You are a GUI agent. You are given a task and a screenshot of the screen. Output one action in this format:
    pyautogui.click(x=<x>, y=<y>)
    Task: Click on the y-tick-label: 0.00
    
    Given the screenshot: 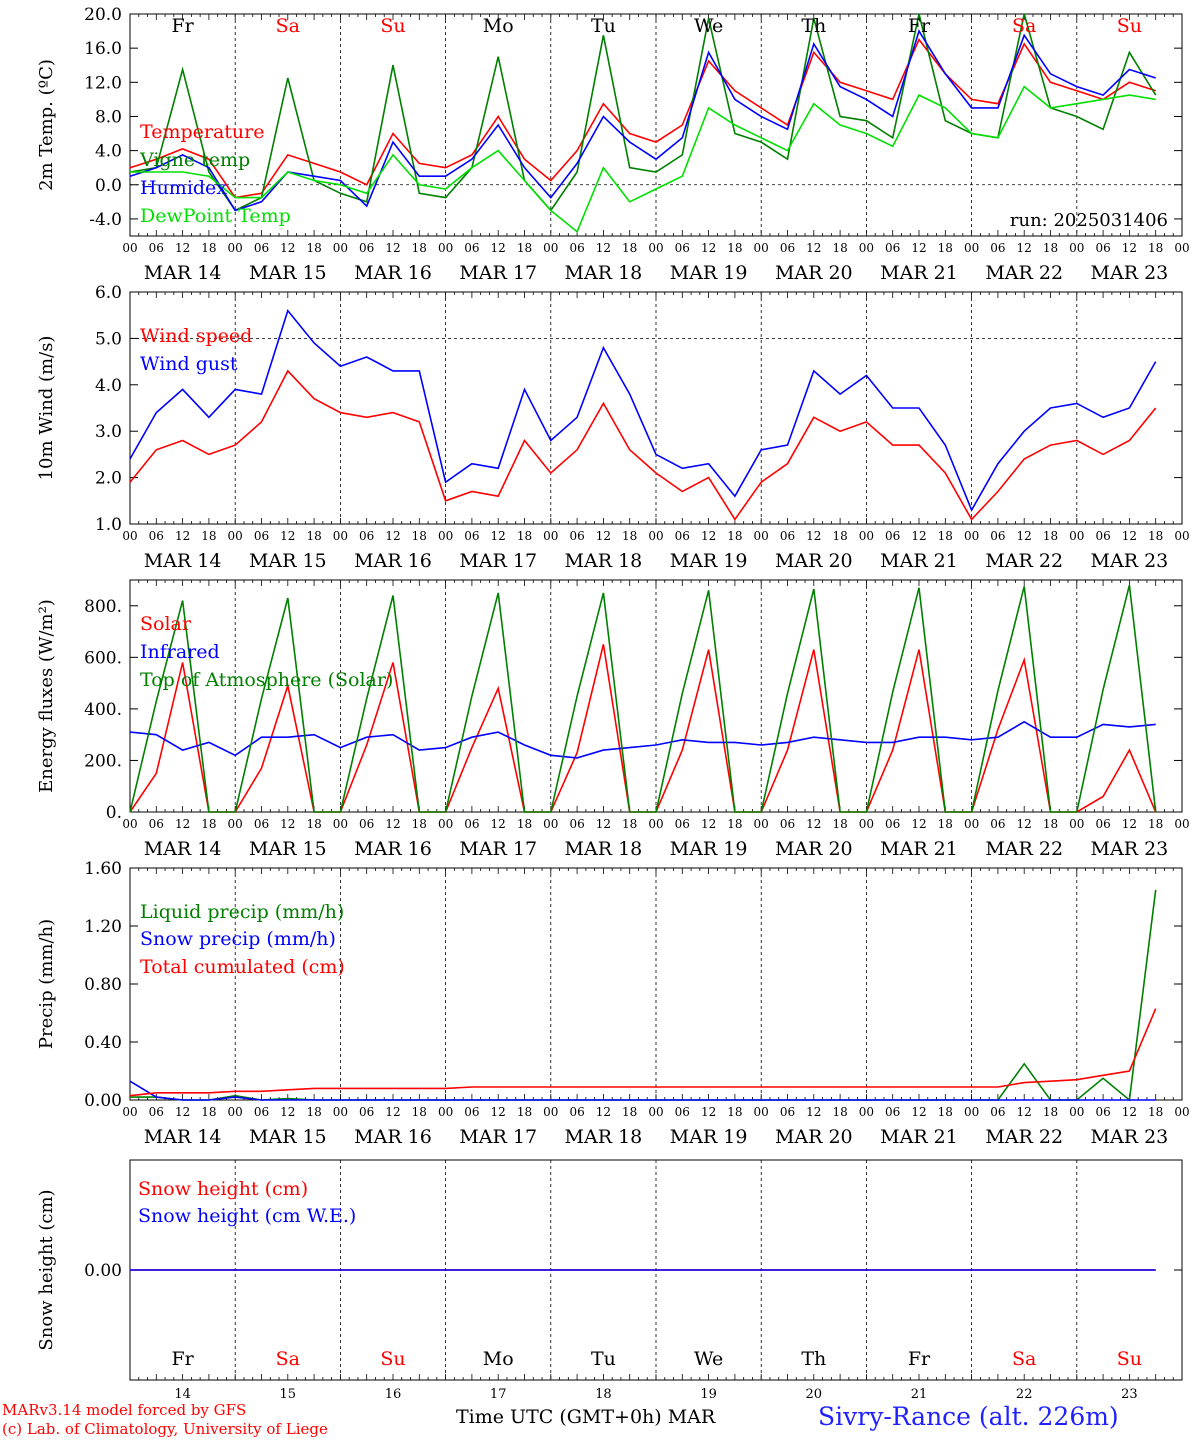 What is the action you would take?
    pyautogui.click(x=103, y=1101)
    